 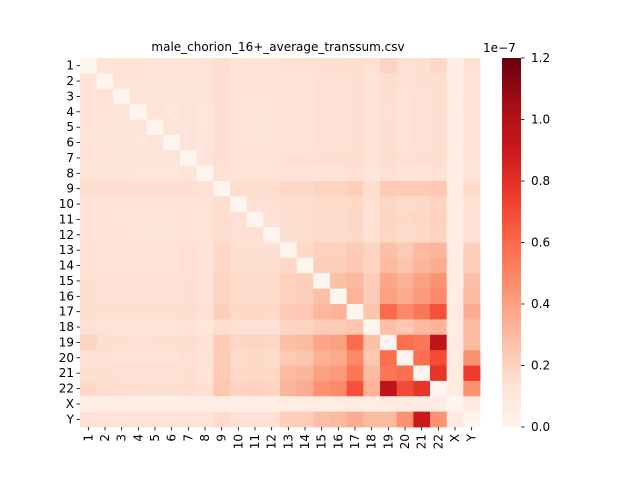 I want to click on x-tick-label-6: 6, so click(x=172, y=438).